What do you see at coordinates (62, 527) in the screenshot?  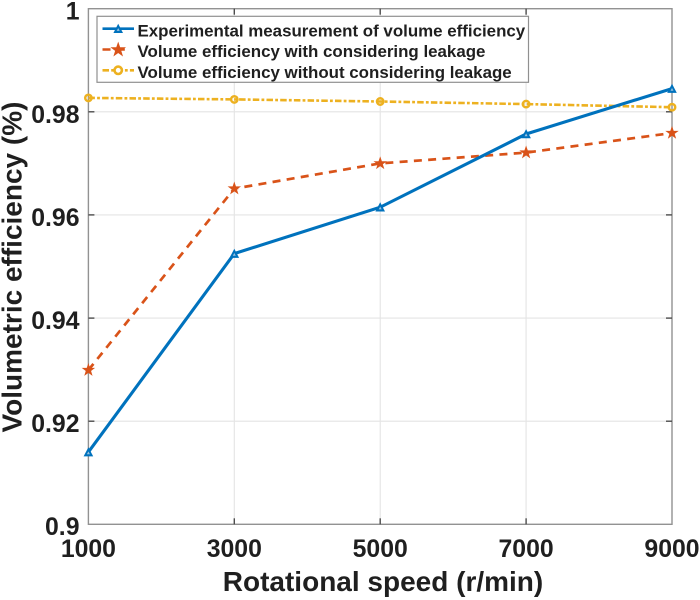 I see `svg-text: 0.9` at bounding box center [62, 527].